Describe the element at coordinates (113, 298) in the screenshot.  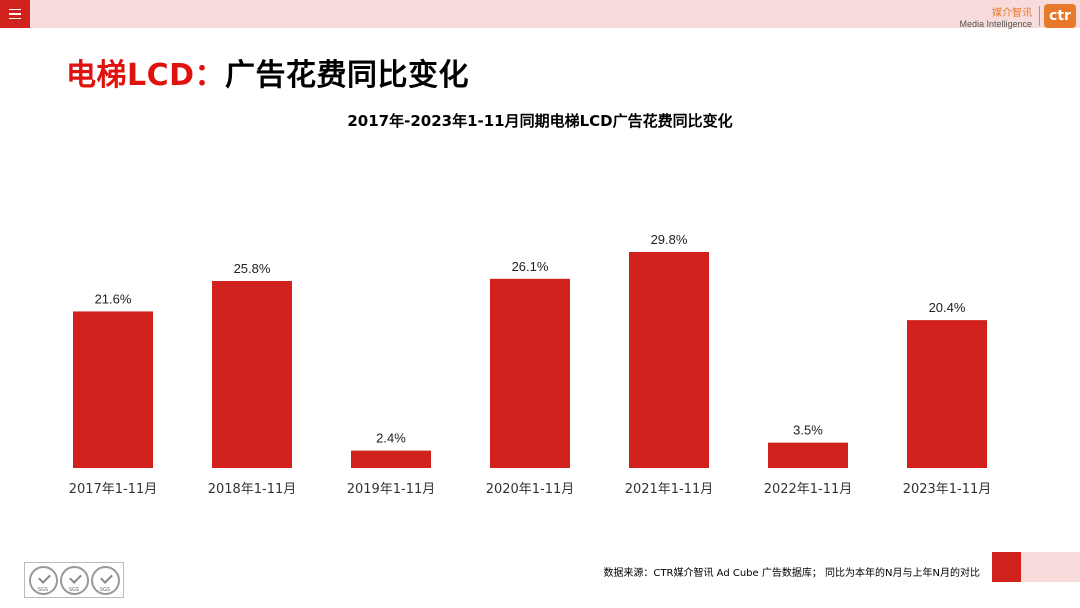
I see `data-label-1: 21.6%` at that location.